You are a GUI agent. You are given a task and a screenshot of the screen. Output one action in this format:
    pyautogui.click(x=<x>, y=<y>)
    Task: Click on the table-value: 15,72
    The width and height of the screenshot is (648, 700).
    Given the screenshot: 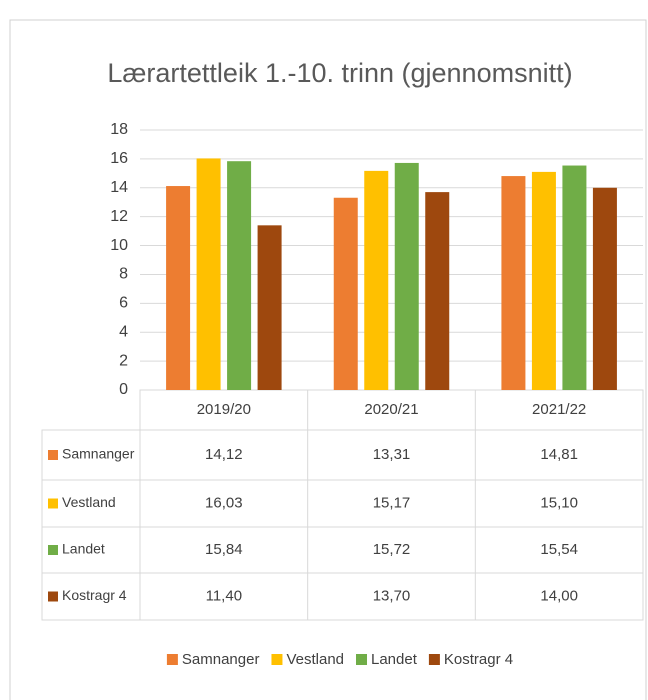 What is the action you would take?
    pyautogui.click(x=392, y=549)
    